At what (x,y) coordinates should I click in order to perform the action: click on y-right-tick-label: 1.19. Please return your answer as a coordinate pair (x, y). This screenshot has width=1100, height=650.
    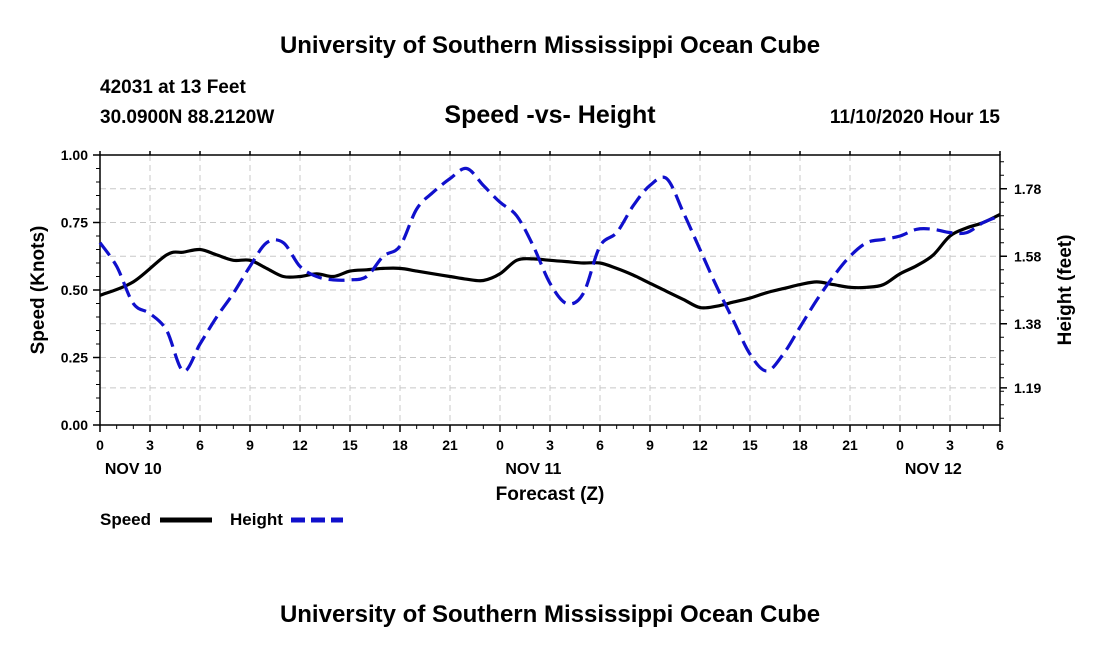
    Looking at the image, I should click on (1027, 388).